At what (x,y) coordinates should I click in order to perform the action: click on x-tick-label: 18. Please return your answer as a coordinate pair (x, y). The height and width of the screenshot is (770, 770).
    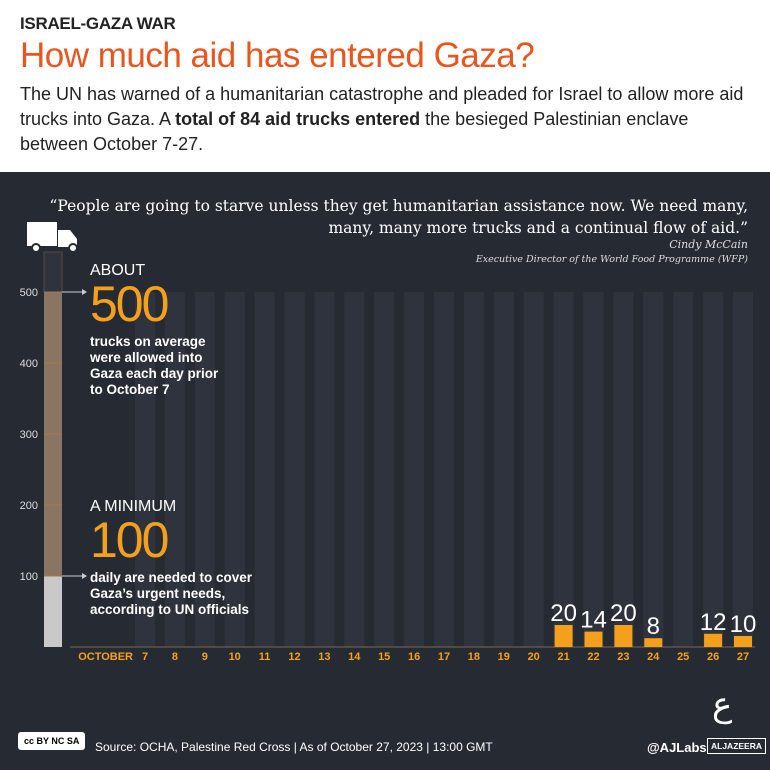
    Looking at the image, I should click on (474, 657).